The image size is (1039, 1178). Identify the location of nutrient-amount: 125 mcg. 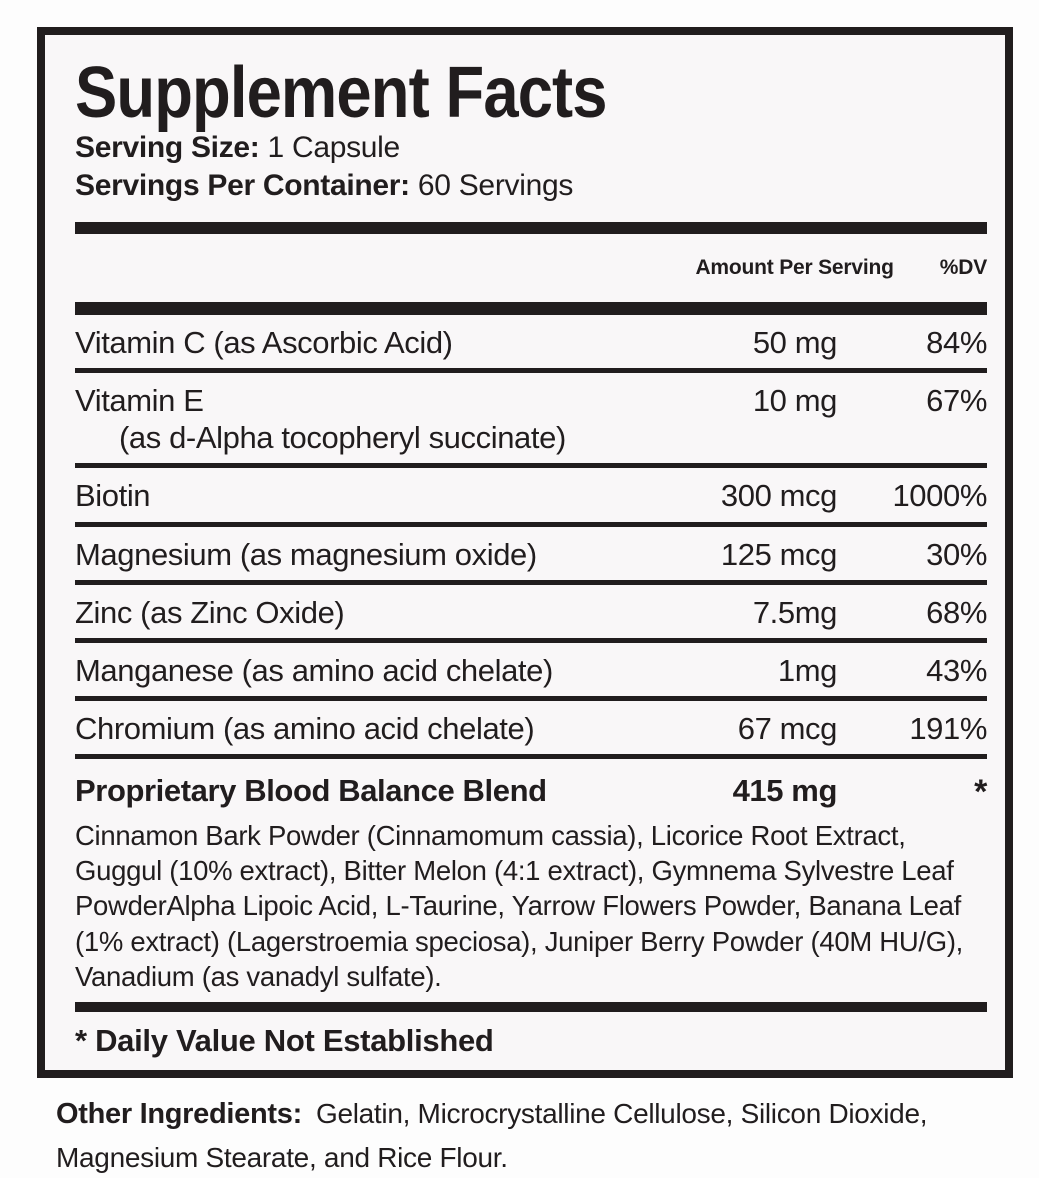
(779, 554).